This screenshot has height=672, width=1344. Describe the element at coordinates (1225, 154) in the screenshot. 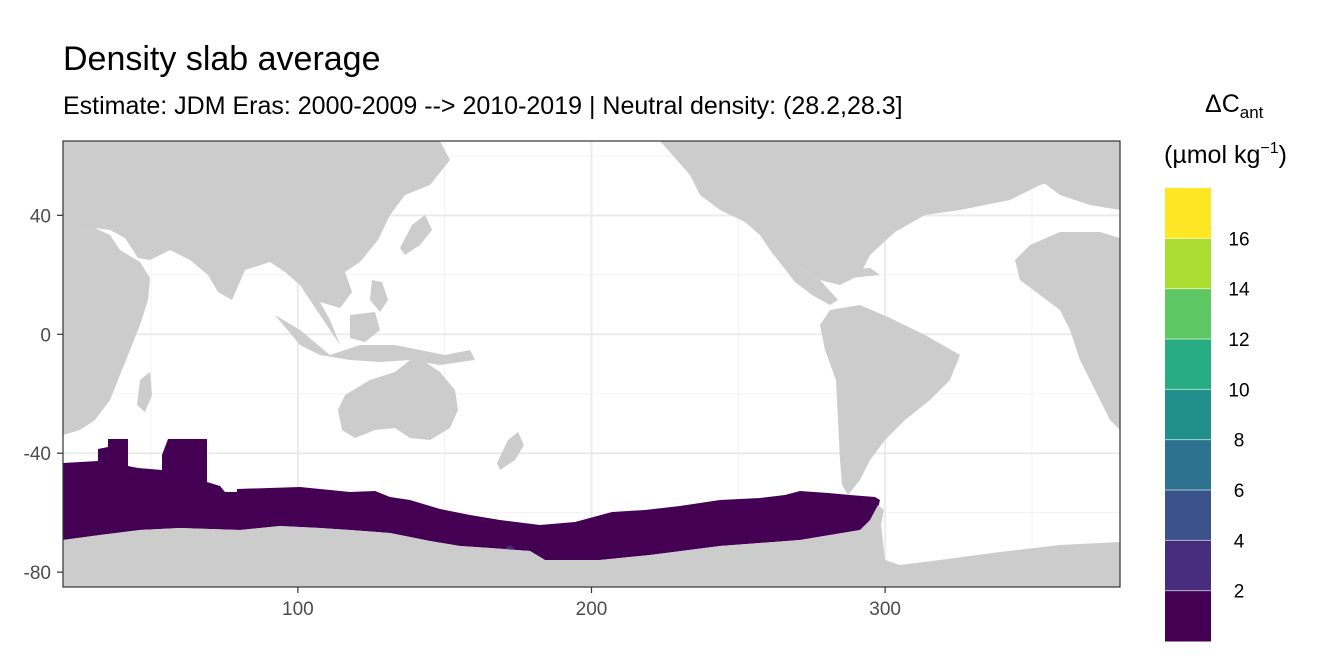

I see `legend-title-unit: (µmol kg−1)` at that location.